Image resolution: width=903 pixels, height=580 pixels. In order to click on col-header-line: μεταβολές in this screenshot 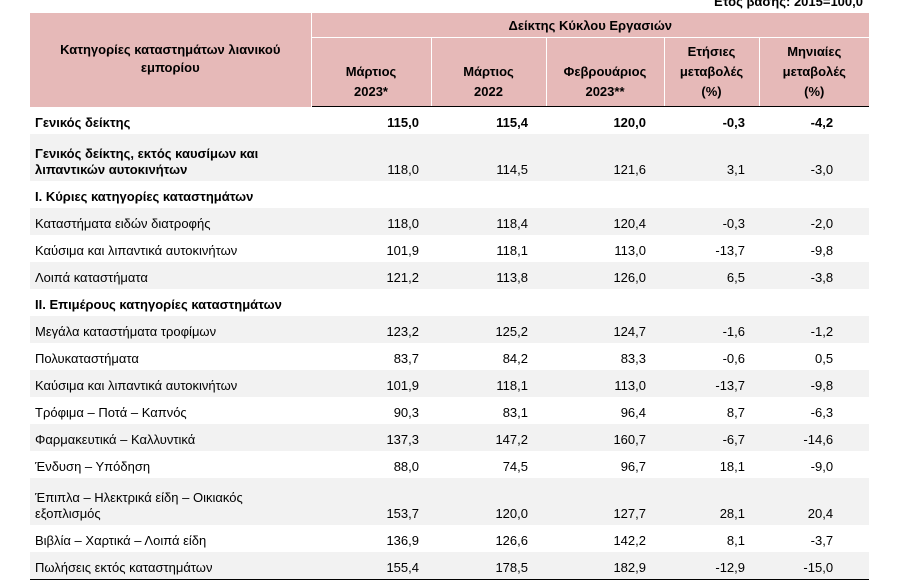, I will do `click(814, 71)`.